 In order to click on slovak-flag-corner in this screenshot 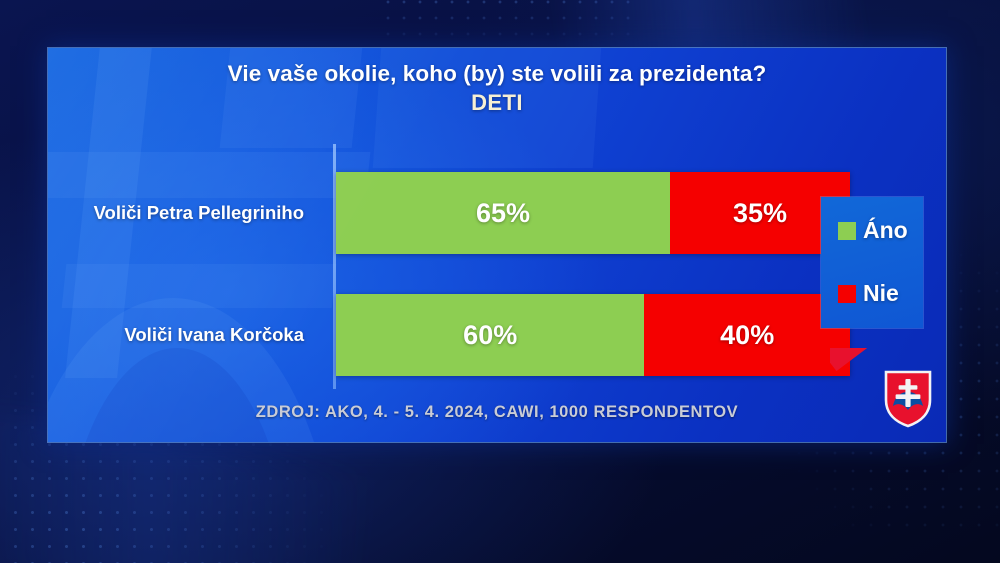, I will do `click(888, 395)`.